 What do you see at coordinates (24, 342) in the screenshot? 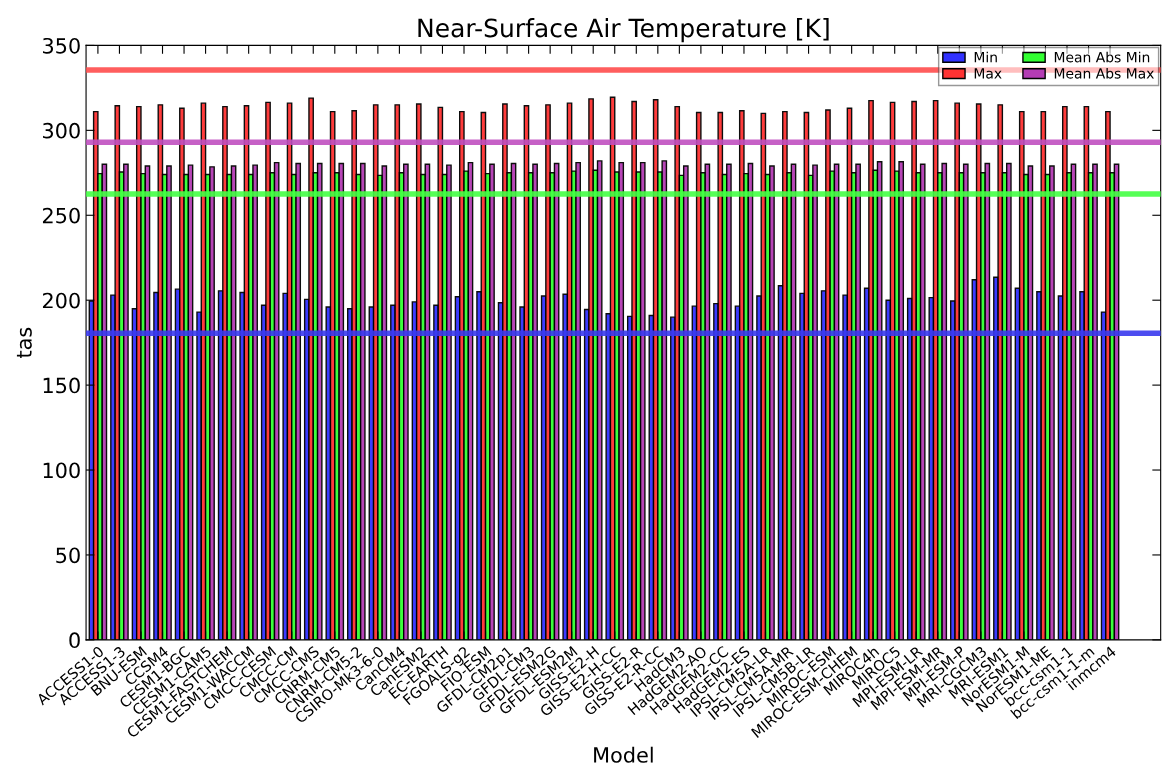
I see `y-axis-title: tas` at bounding box center [24, 342].